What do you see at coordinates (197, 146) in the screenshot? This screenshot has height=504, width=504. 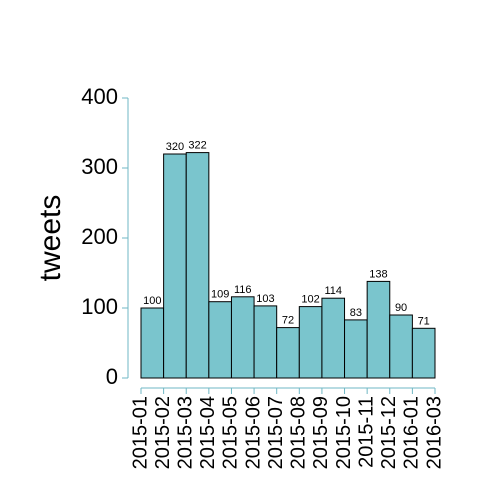 I see `value-label: 322` at bounding box center [197, 146].